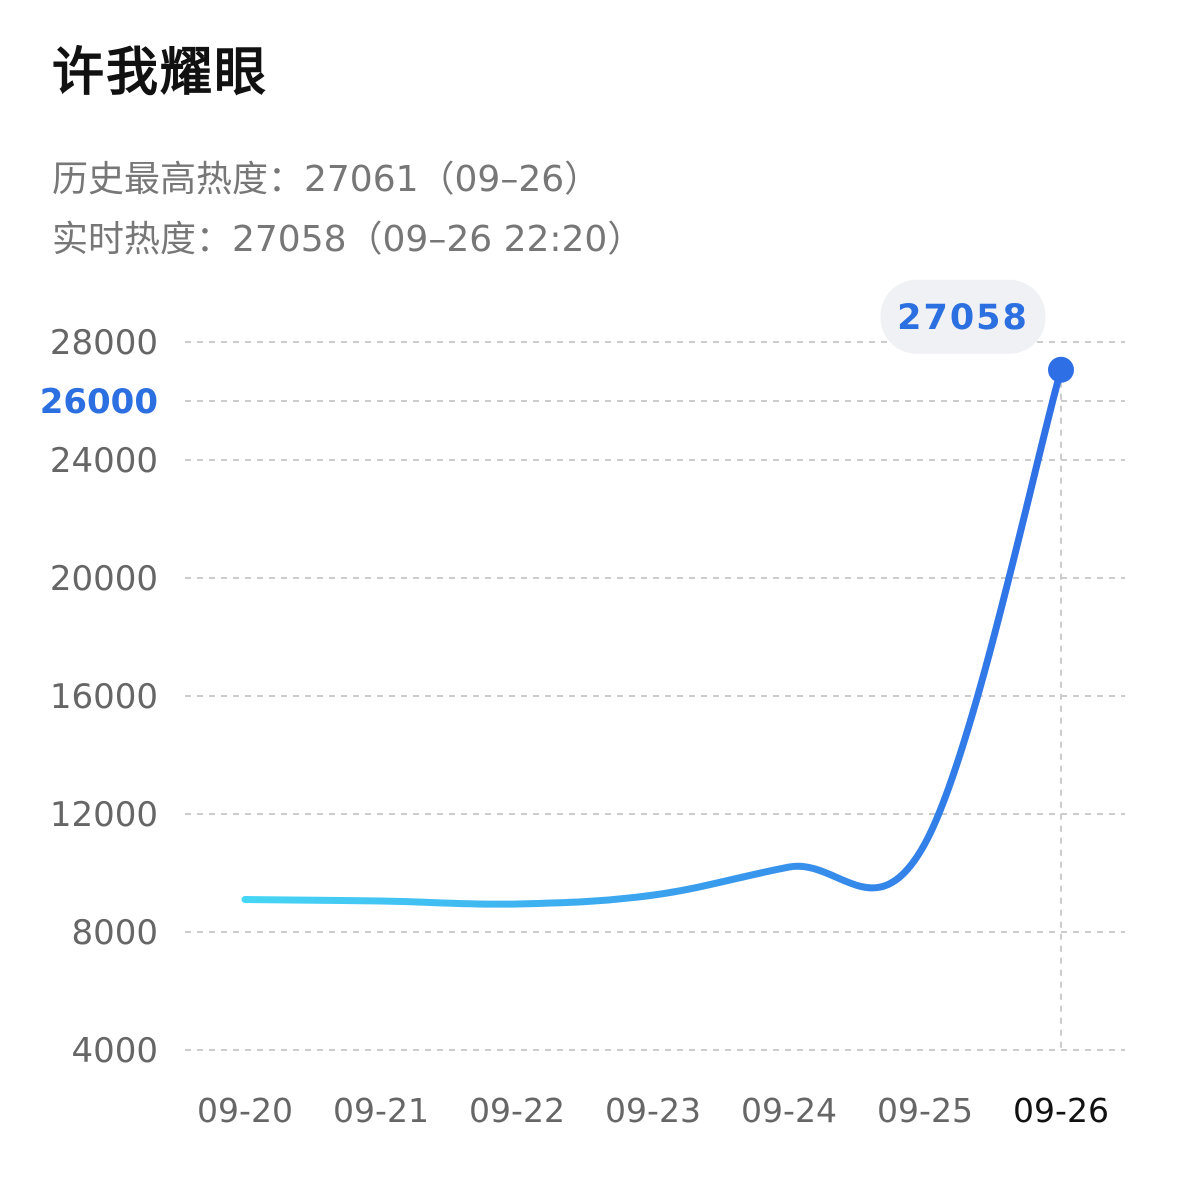 This screenshot has width=1179, height=1179. I want to click on x-tick-label-09-22: 09-22, so click(517, 1110).